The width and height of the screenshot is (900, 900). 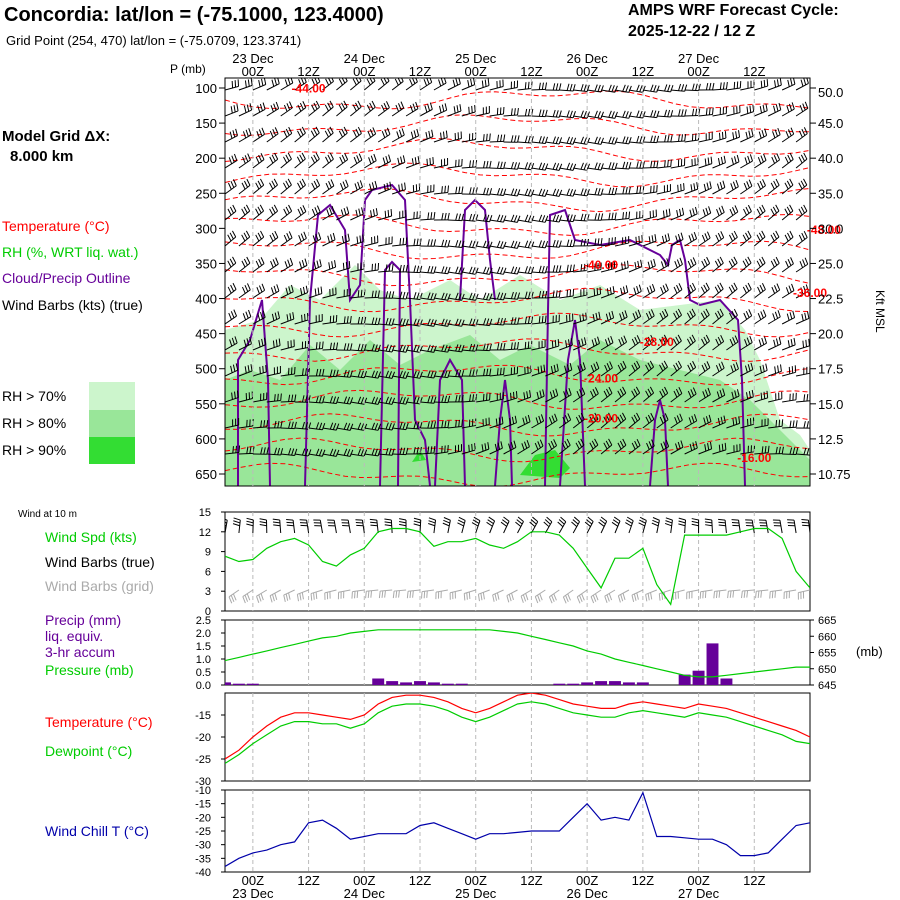 What do you see at coordinates (206, 404) in the screenshot?
I see `p-tick-label: 550` at bounding box center [206, 404].